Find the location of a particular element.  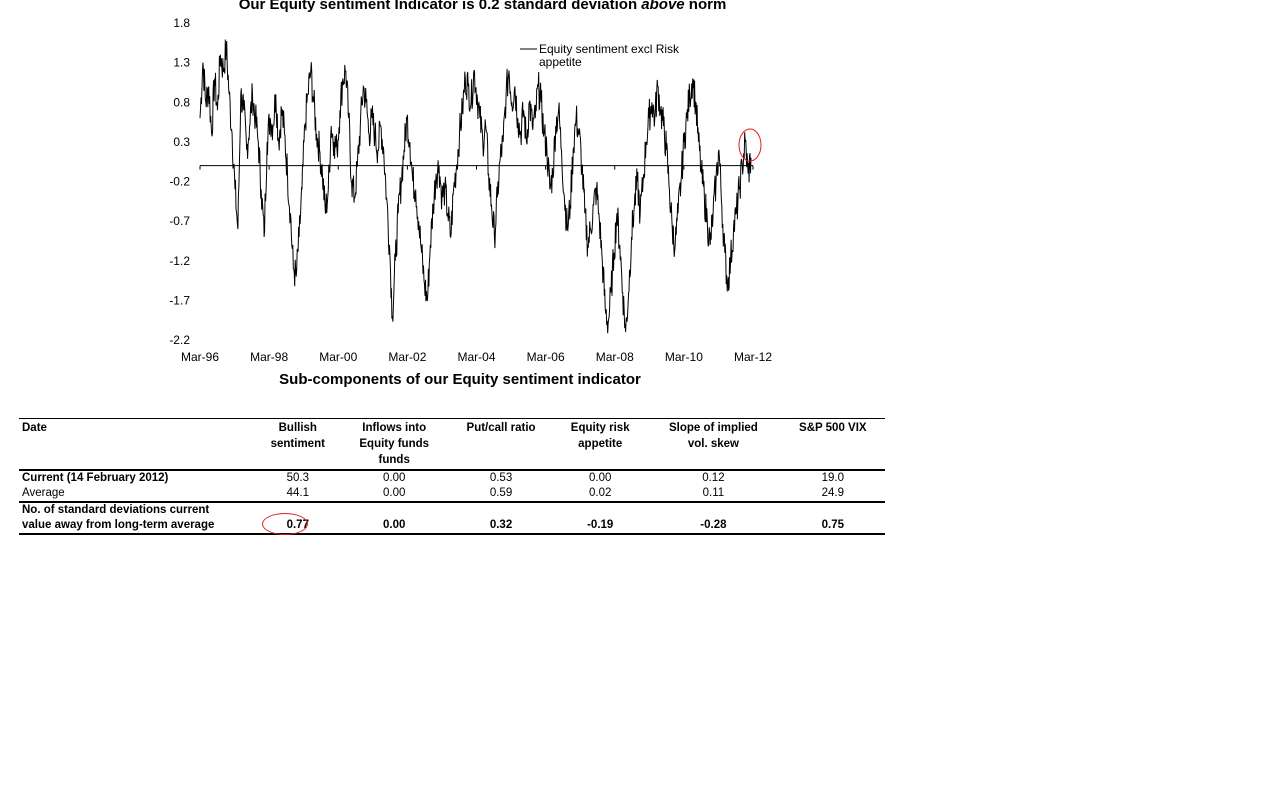

table-row-average: Average 44.1 0.00 0.59 0.02 0.11 24.9 is located at coordinates (452, 494).